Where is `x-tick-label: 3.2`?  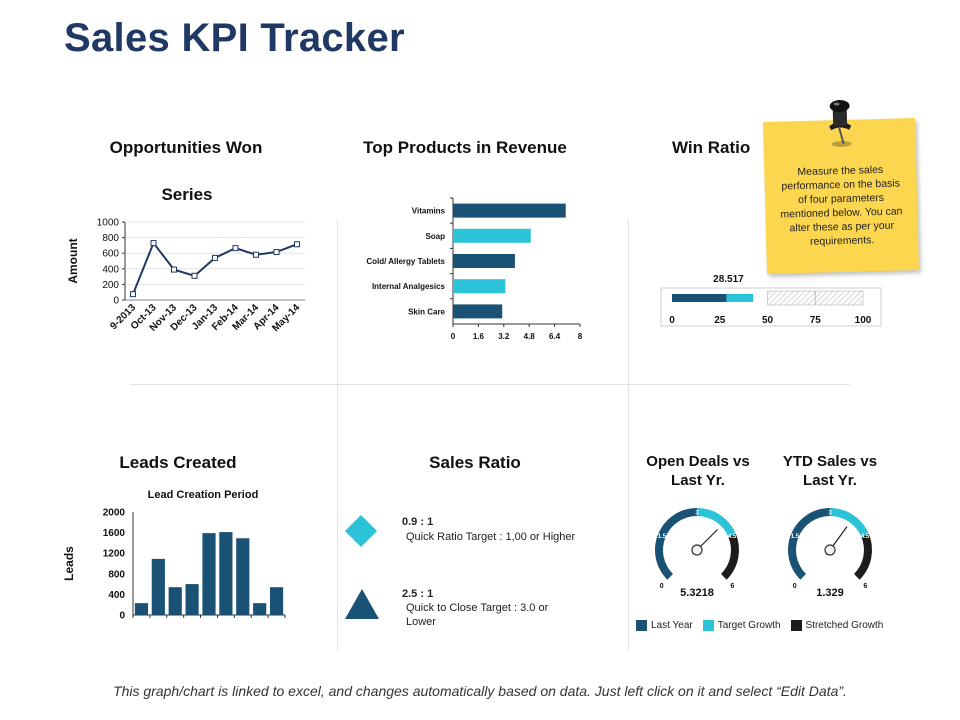
x-tick-label: 3.2 is located at coordinates (504, 336).